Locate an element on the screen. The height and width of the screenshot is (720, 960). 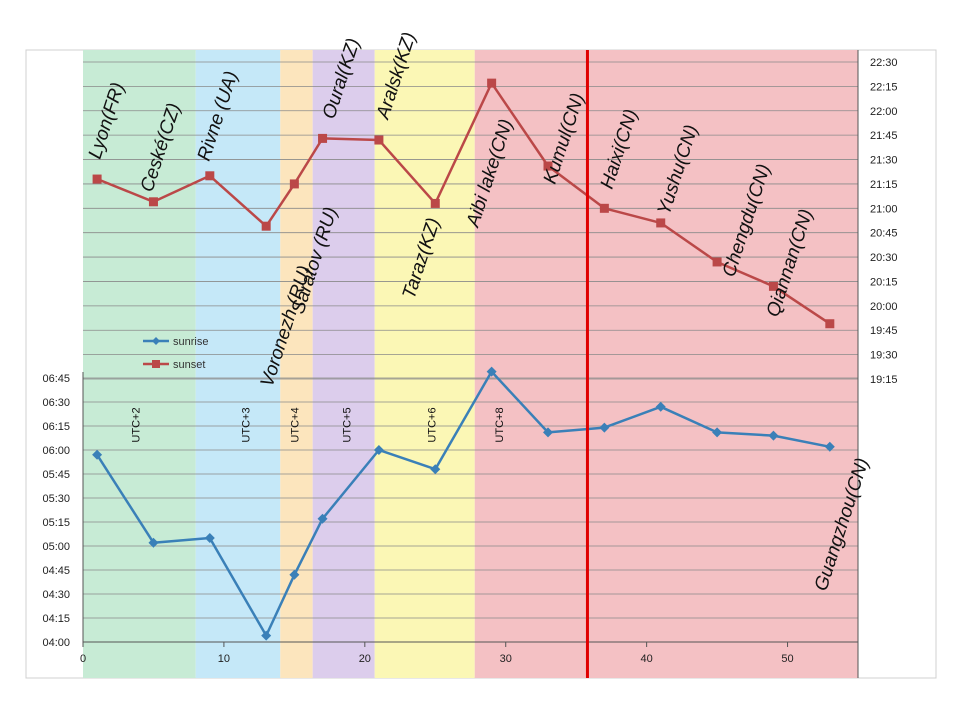
right-tick-label: 22:15 is located at coordinates (884, 87).